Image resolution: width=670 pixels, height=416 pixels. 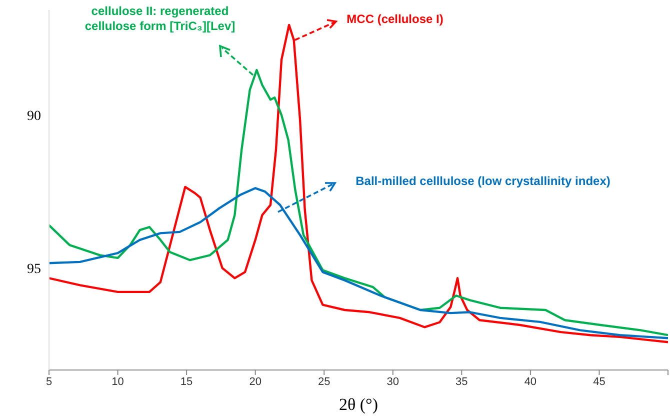 What do you see at coordinates (462, 382) in the screenshot?
I see `x-tick-label: 35` at bounding box center [462, 382].